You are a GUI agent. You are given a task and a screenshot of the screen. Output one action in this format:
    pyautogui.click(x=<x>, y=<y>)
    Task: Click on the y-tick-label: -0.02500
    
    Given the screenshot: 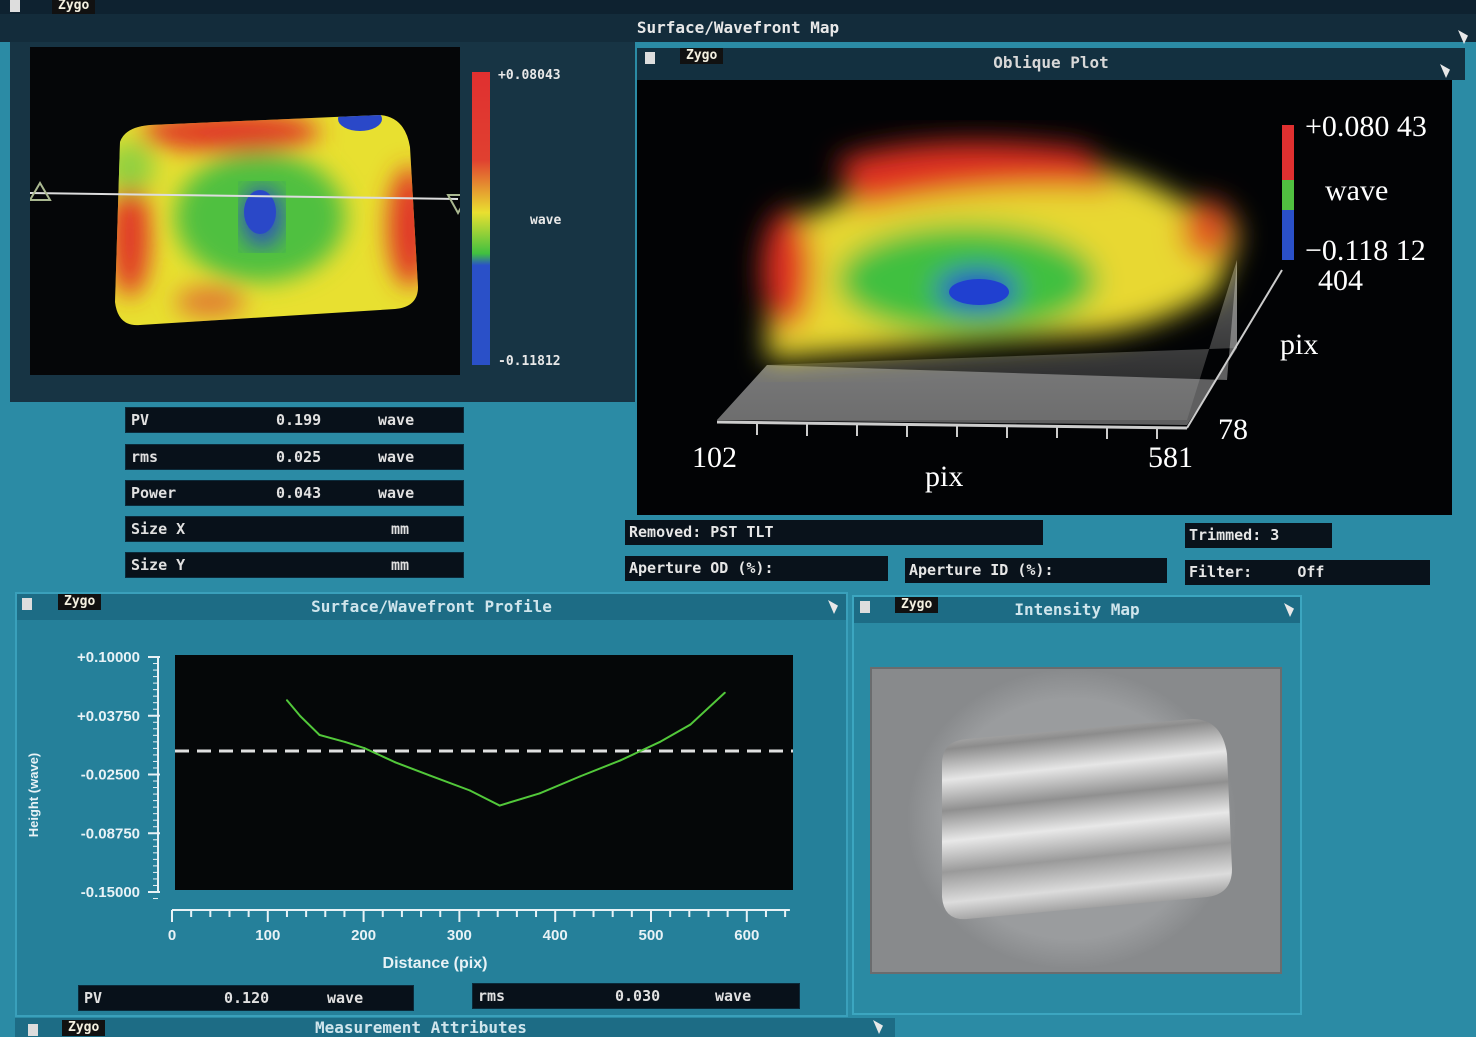 What is the action you would take?
    pyautogui.click(x=110, y=775)
    